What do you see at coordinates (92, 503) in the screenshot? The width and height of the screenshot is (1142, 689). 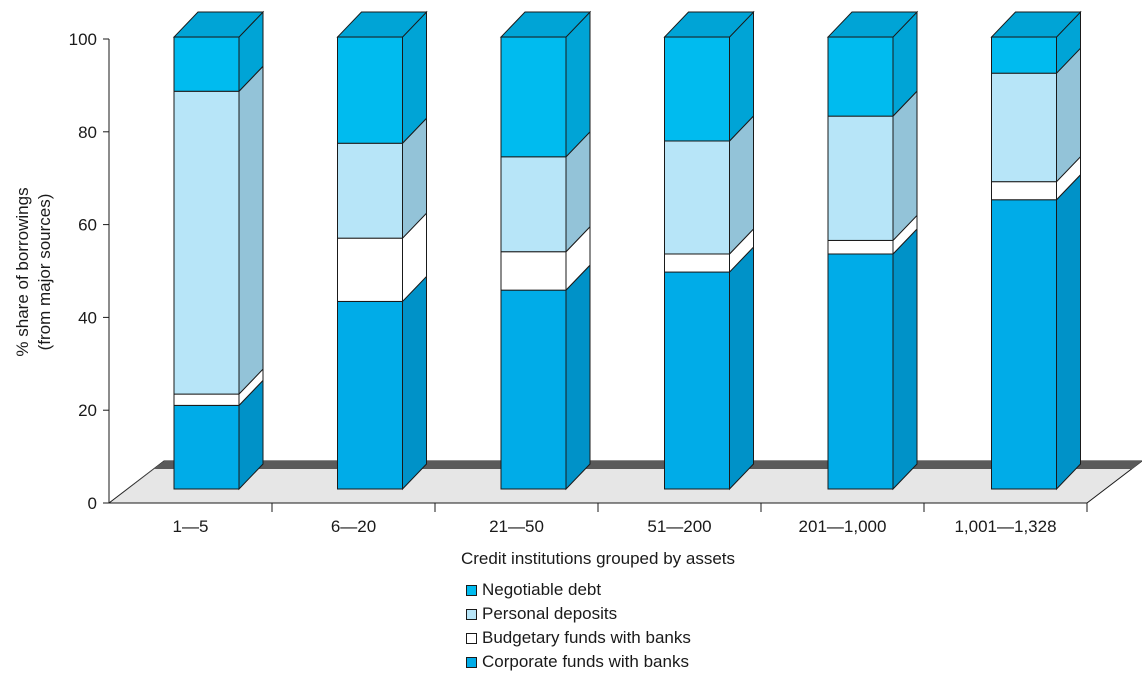 I see `y-tick-label: 0` at bounding box center [92, 503].